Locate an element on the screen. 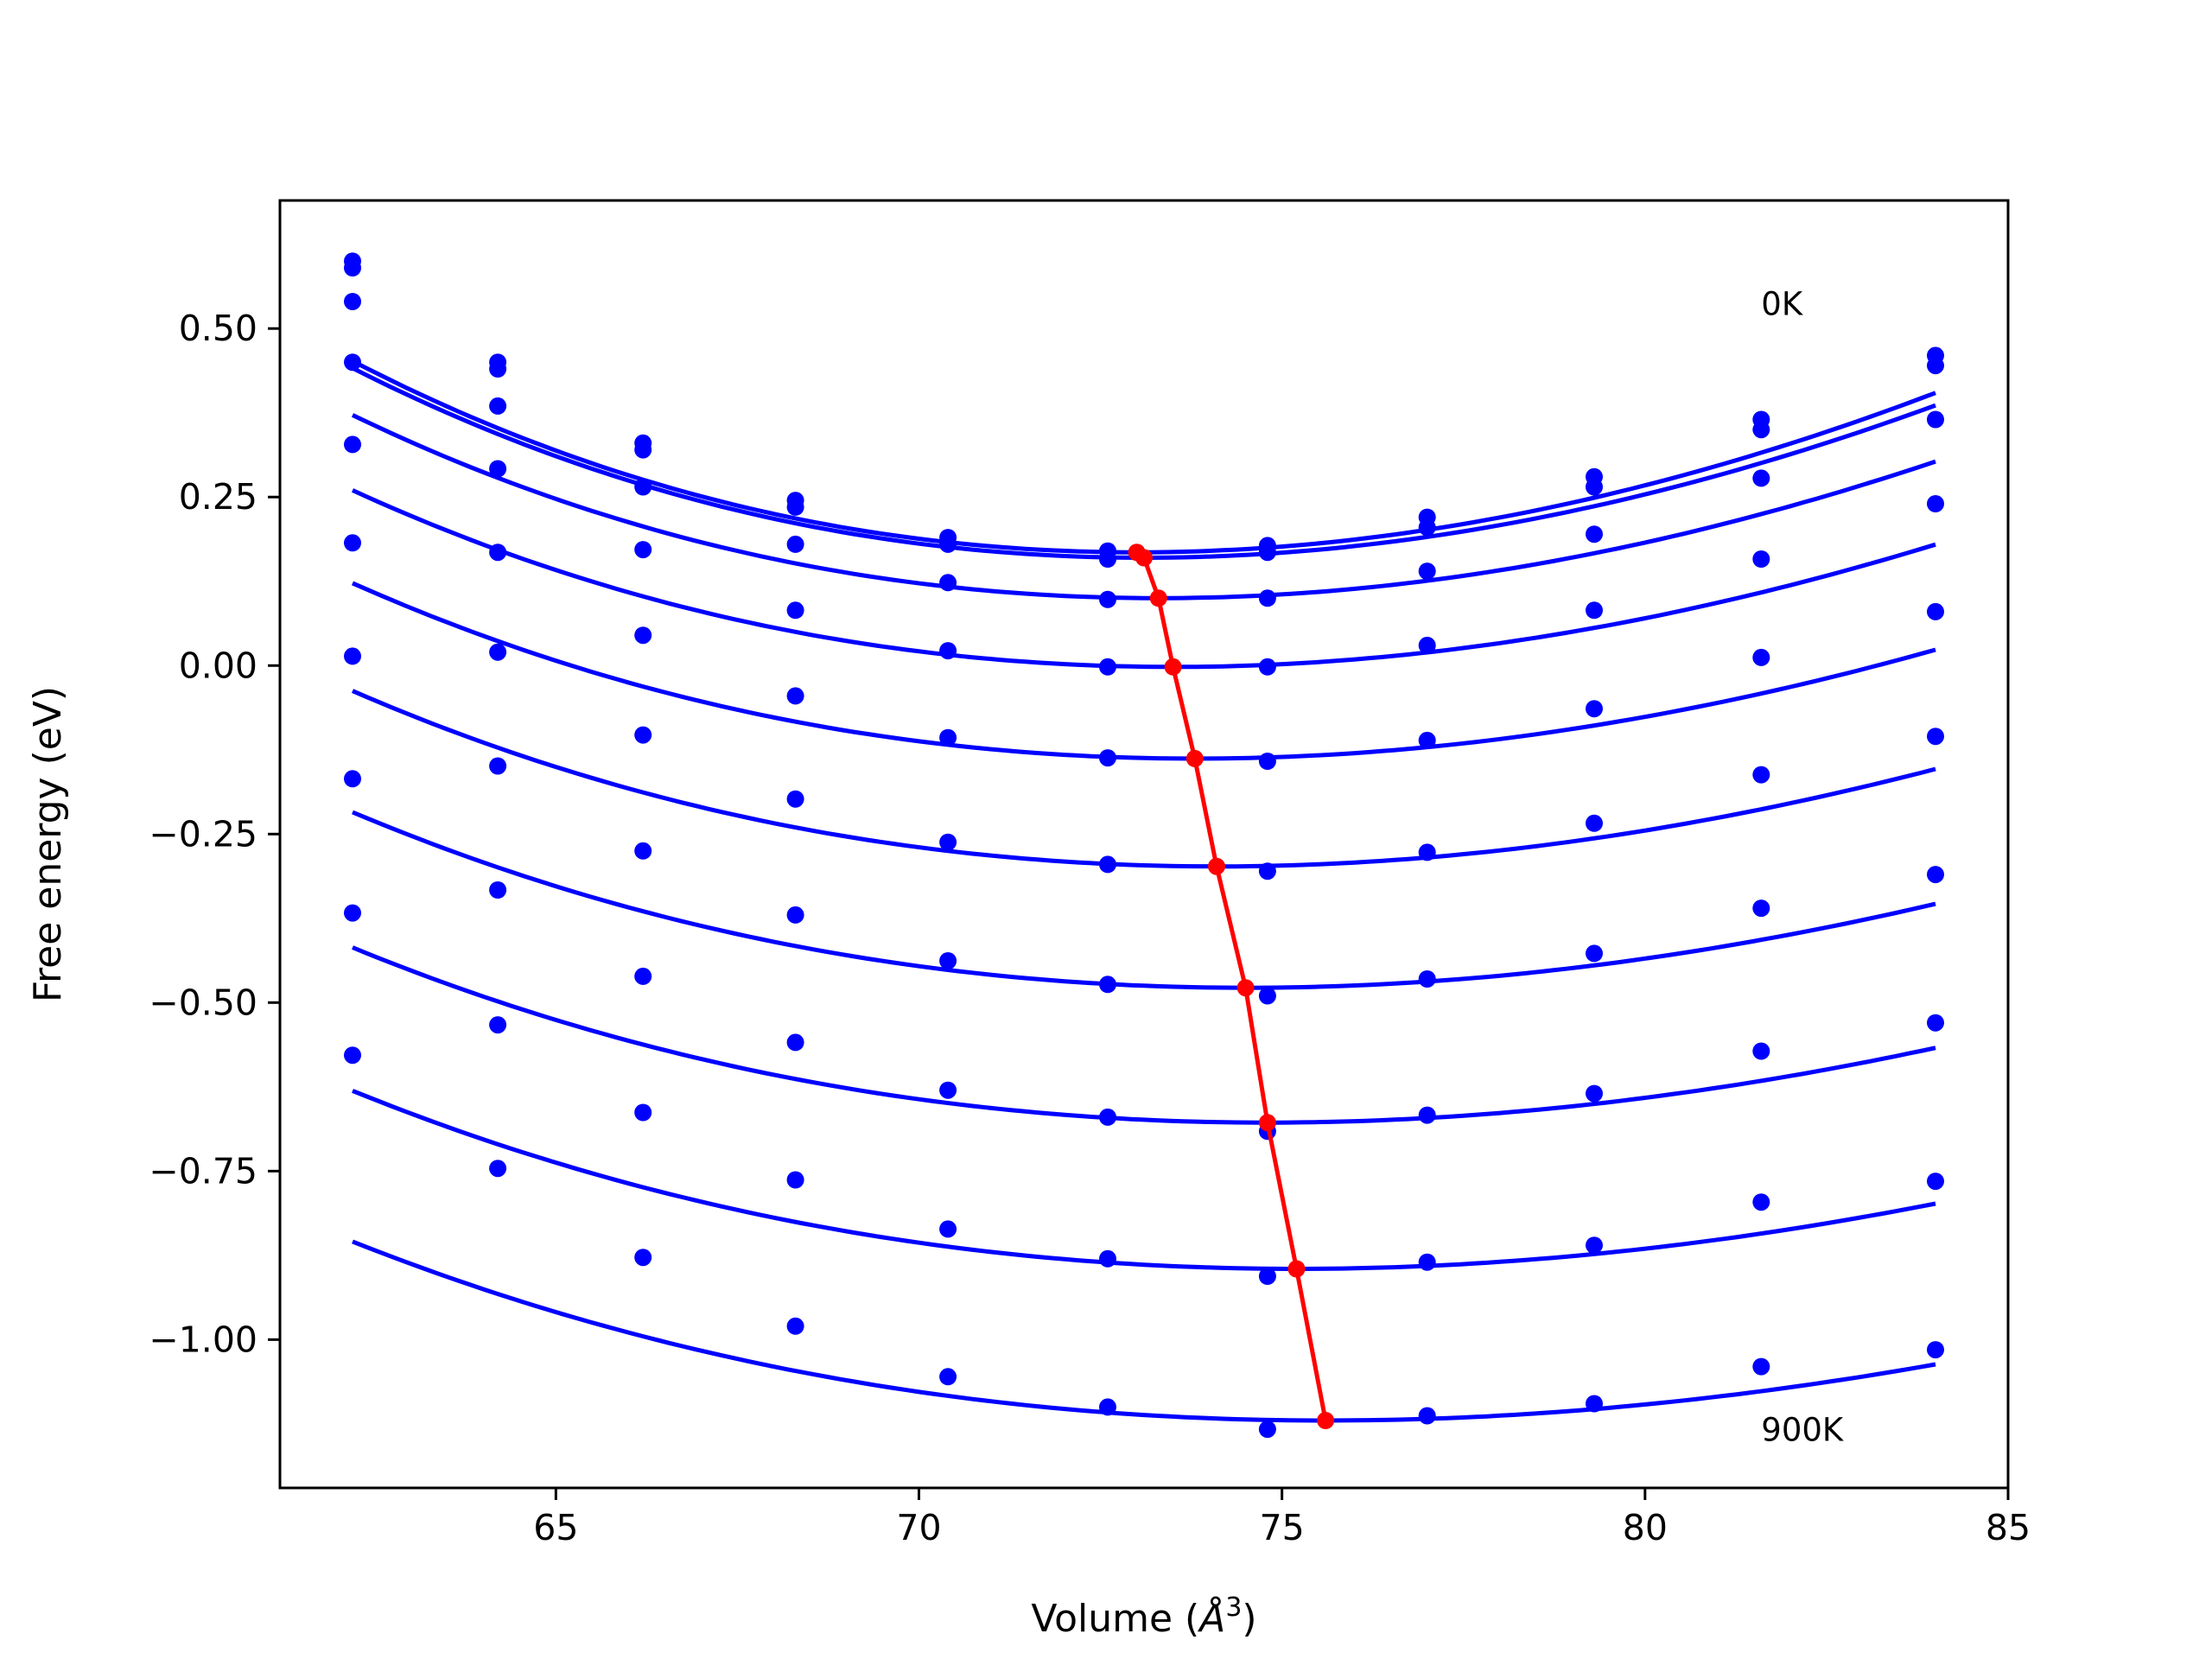 This screenshot has width=2212, height=1659. y-tick-label-4: 0.00 is located at coordinates (218, 665).